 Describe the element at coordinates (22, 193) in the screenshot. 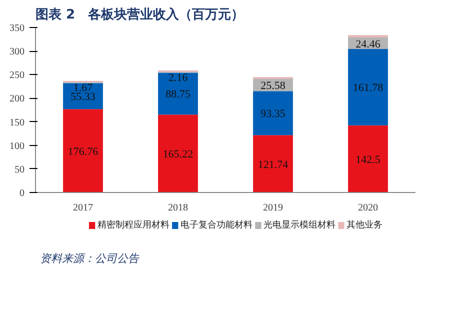

I see `y-tick-label: 0` at that location.